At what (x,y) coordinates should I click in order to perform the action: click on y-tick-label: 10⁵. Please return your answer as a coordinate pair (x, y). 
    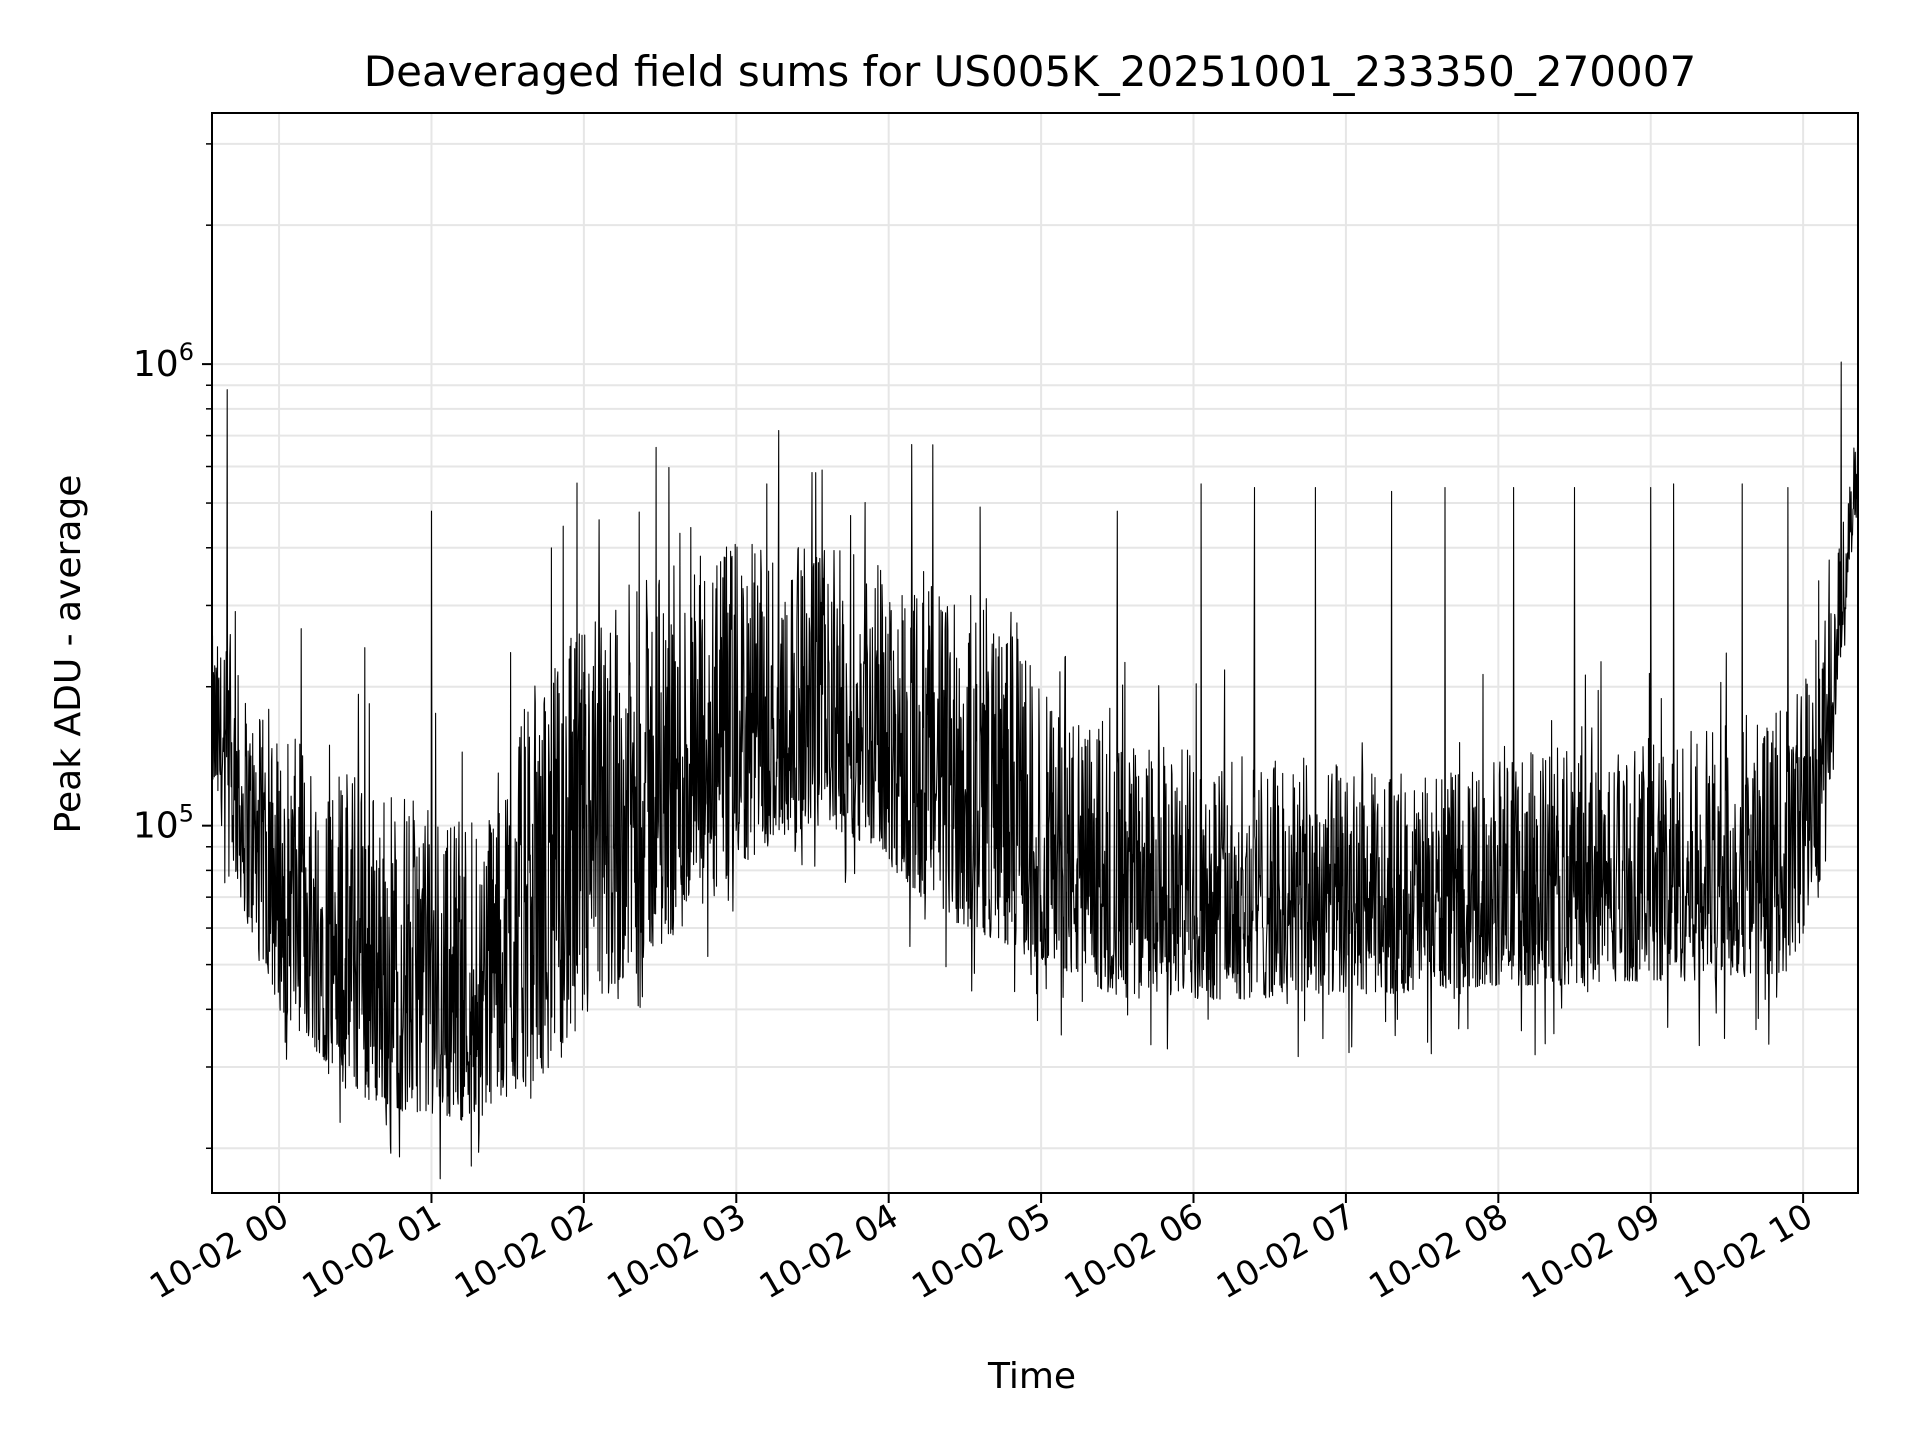
    Looking at the image, I should click on (163, 823).